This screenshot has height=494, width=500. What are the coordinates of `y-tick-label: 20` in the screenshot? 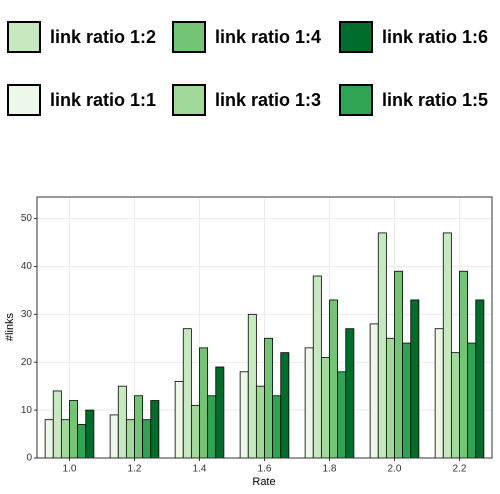 It's located at (27, 362).